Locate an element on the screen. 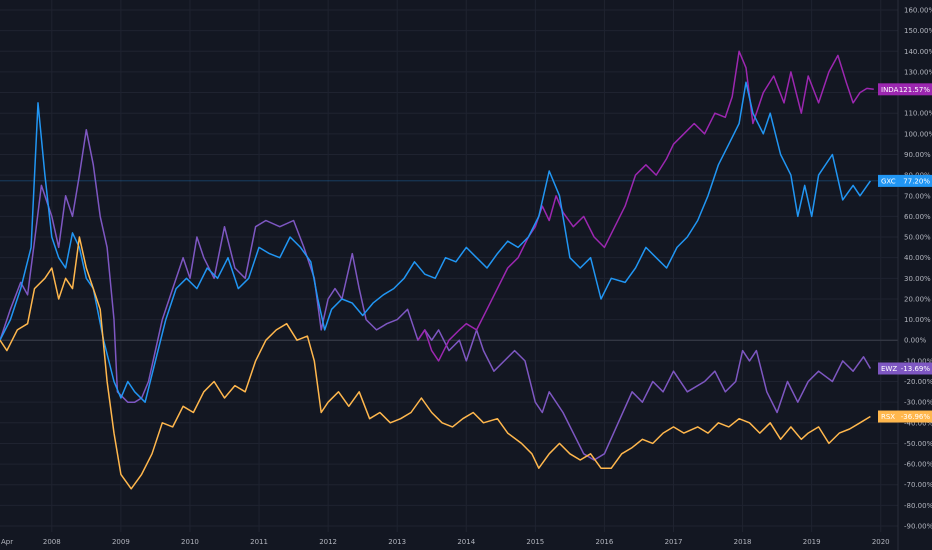 This screenshot has height=550, width=932. x-tick-label: Apr is located at coordinates (7, 542).